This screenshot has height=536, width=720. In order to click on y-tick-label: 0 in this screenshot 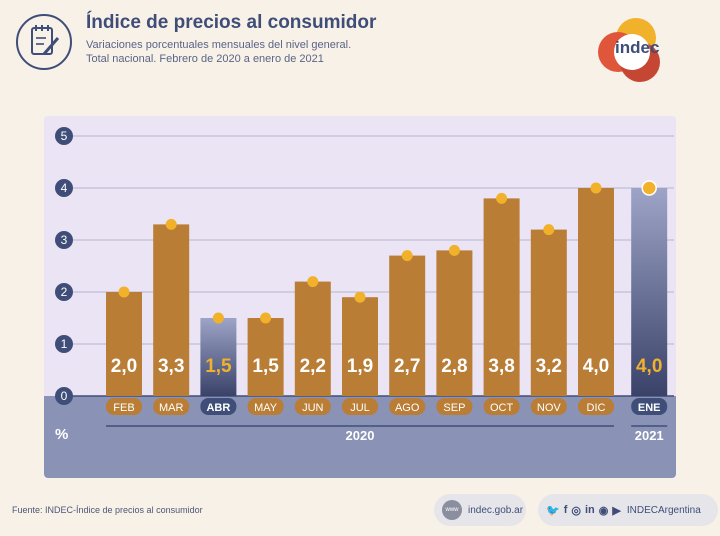, I will do `click(64, 396)`.